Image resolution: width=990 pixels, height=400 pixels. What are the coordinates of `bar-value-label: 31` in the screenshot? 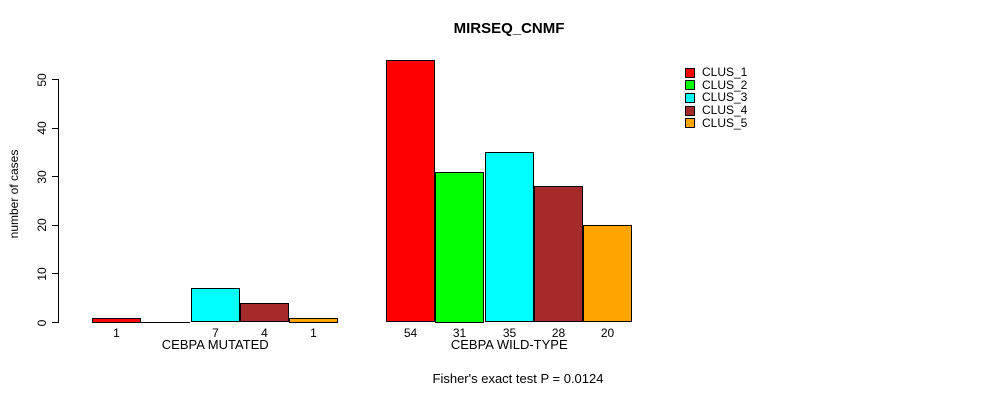 It's located at (459, 333).